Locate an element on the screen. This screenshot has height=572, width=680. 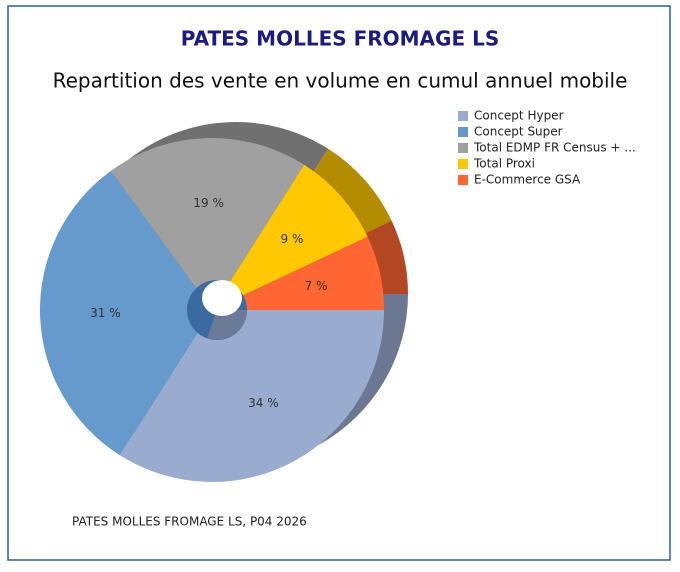
legend-label: E-Commerce GSA is located at coordinates (527, 180).